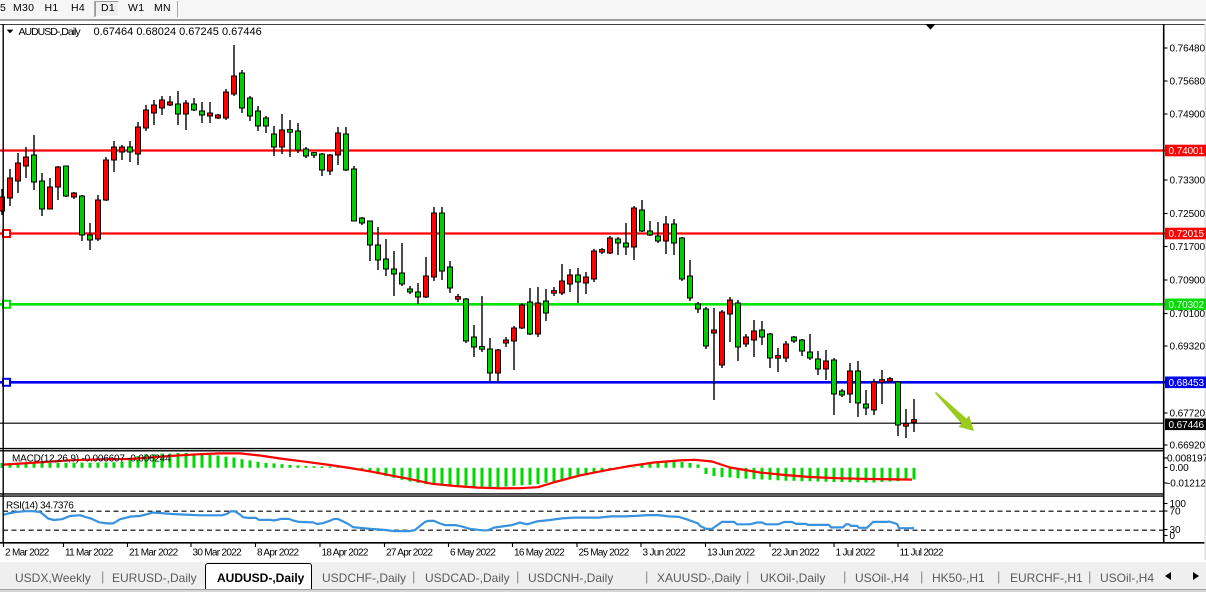 This screenshot has width=1206, height=592. What do you see at coordinates (1175, 530) in the screenshot?
I see `svg-text: 30` at bounding box center [1175, 530].